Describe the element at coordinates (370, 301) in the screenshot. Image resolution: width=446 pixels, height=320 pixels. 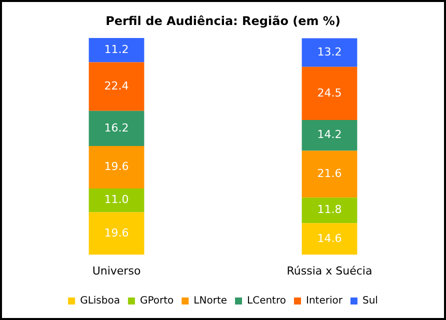
I see `legend-label: Sul` at that location.